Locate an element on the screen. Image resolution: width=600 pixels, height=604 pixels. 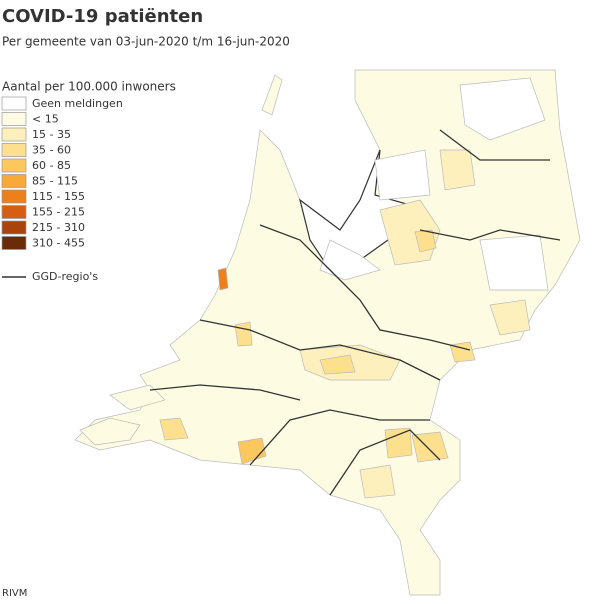
legend-label: 115 - 155 is located at coordinates (58, 196).